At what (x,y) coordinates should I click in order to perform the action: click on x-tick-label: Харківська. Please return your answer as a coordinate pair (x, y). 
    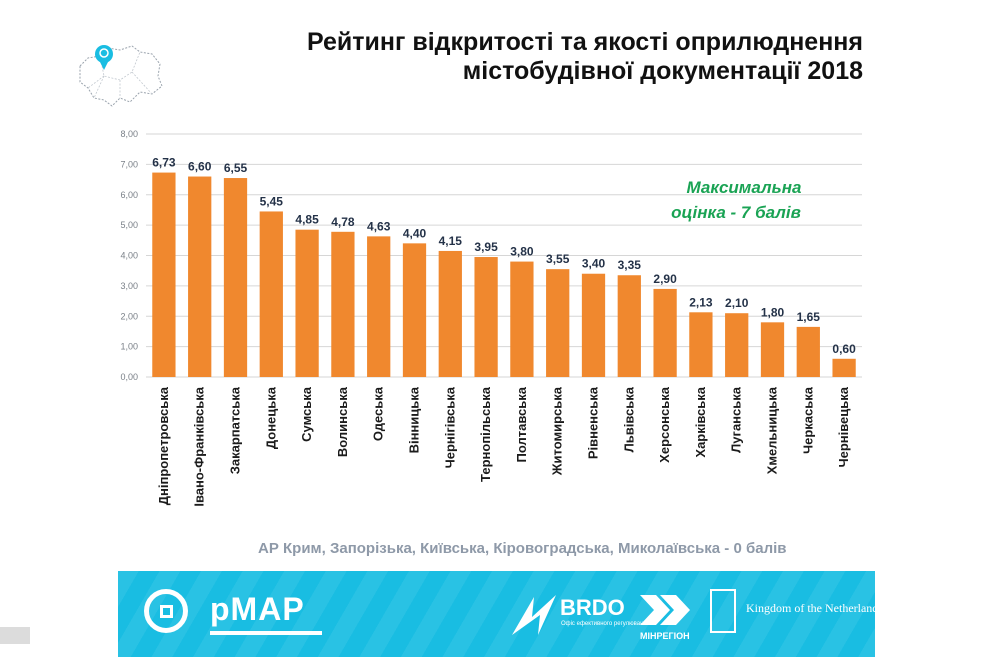
    Looking at the image, I should click on (700, 421).